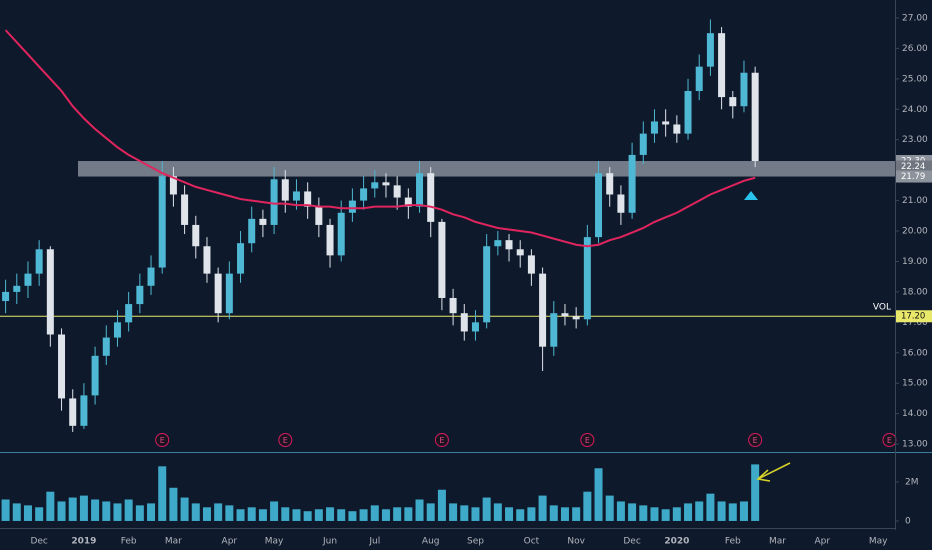 The image size is (932, 550). Describe the element at coordinates (913, 317) in the screenshot. I see `price-tag-label: 17.20` at that location.